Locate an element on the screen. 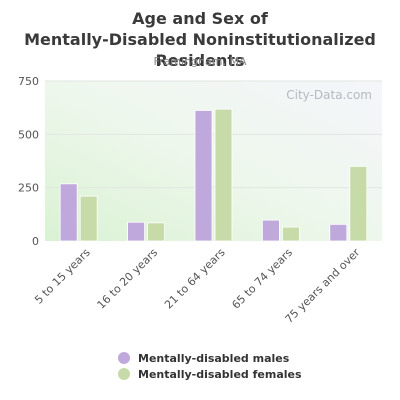 This screenshot has width=400, height=400. legend-swatch-males is located at coordinates (124, 358).